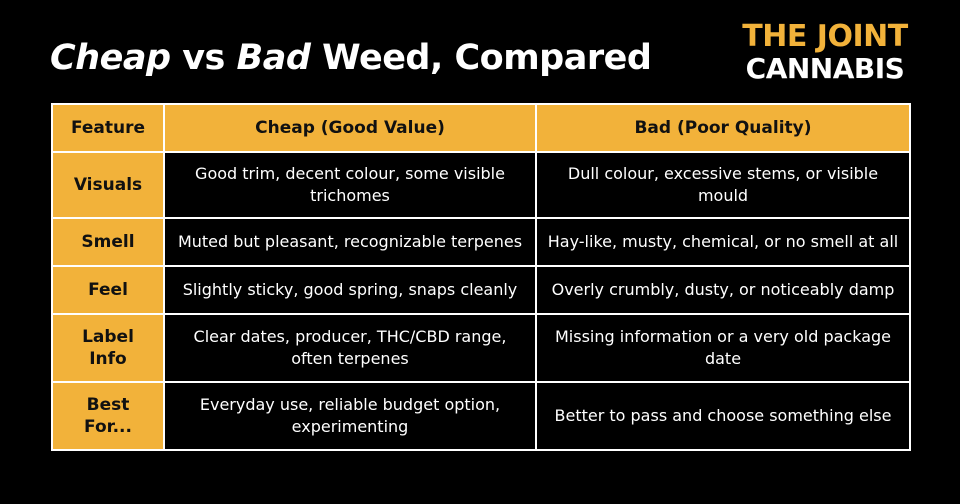 The image size is (960, 504). Describe the element at coordinates (108, 290) in the screenshot. I see `feature-cell: Feel` at that location.